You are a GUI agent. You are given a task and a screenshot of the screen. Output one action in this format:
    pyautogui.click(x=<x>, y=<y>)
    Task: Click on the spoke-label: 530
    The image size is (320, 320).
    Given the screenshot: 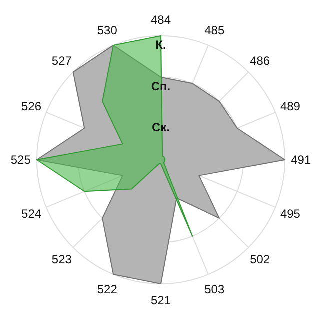 What is the action you would take?
    pyautogui.click(x=107, y=31)
    